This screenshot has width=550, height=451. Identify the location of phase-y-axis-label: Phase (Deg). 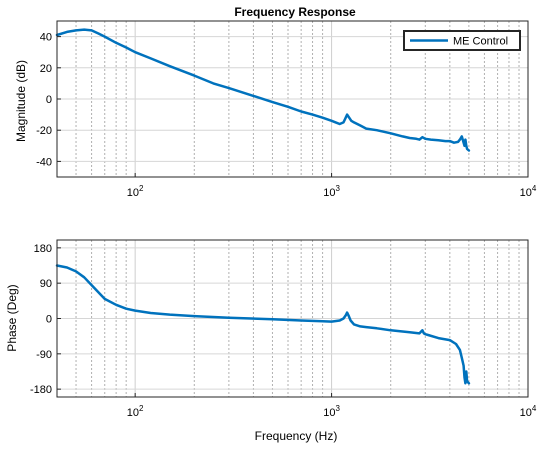
(12, 317).